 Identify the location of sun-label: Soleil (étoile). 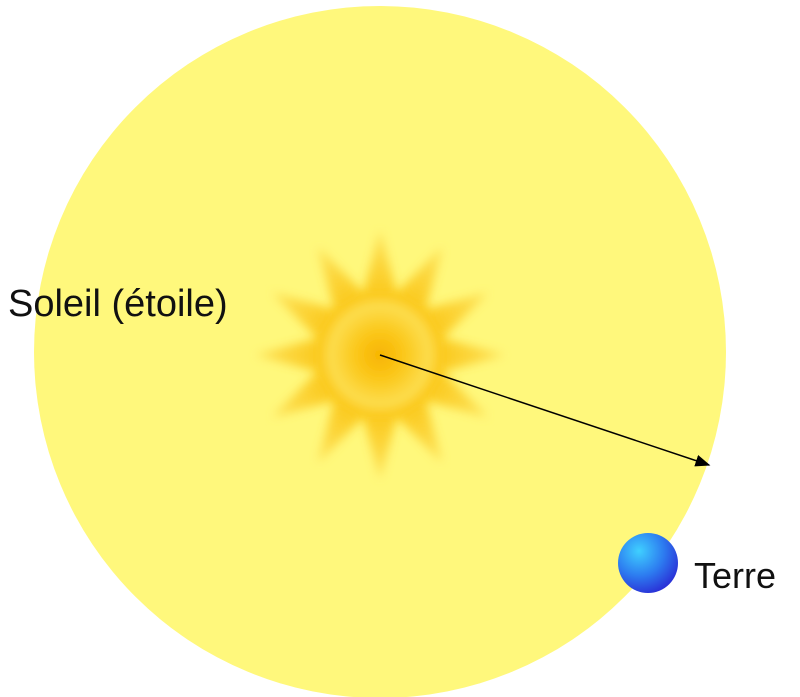
(118, 304).